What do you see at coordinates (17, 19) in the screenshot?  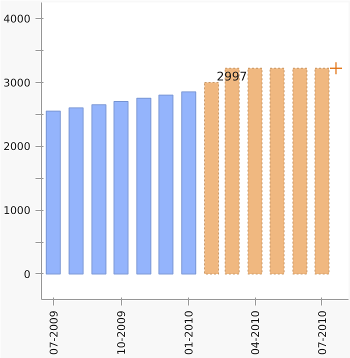 I see `y-tick-label: 4000` at bounding box center [17, 19].